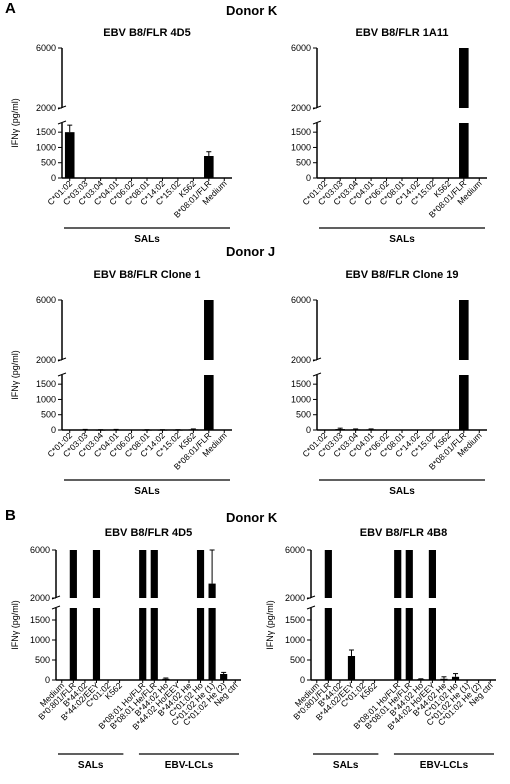  I want to click on chart-title: EBV B8/FLR 4B8, so click(403, 533).